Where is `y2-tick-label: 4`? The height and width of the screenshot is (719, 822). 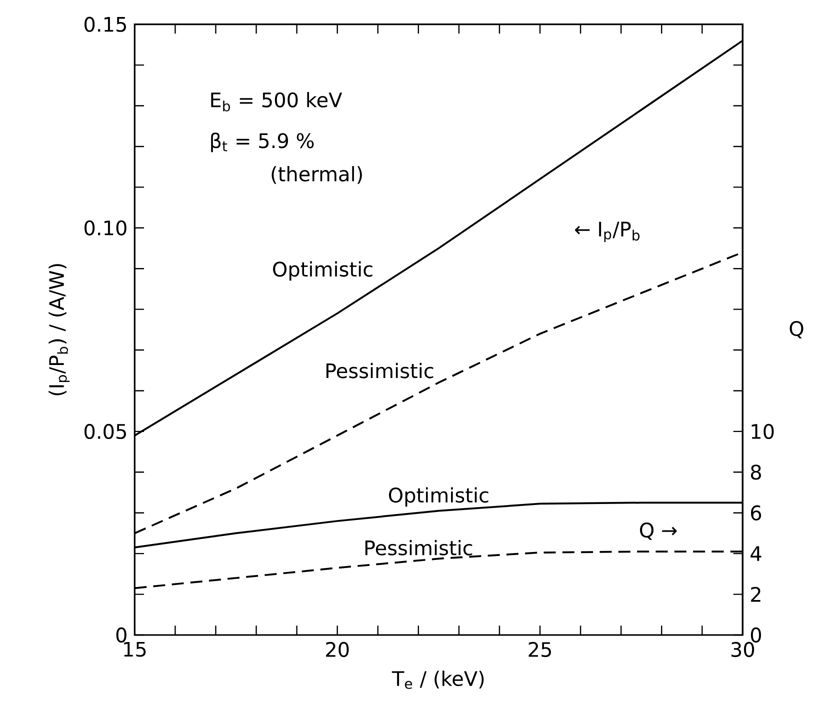 y2-tick-label: 4 is located at coordinates (756, 553).